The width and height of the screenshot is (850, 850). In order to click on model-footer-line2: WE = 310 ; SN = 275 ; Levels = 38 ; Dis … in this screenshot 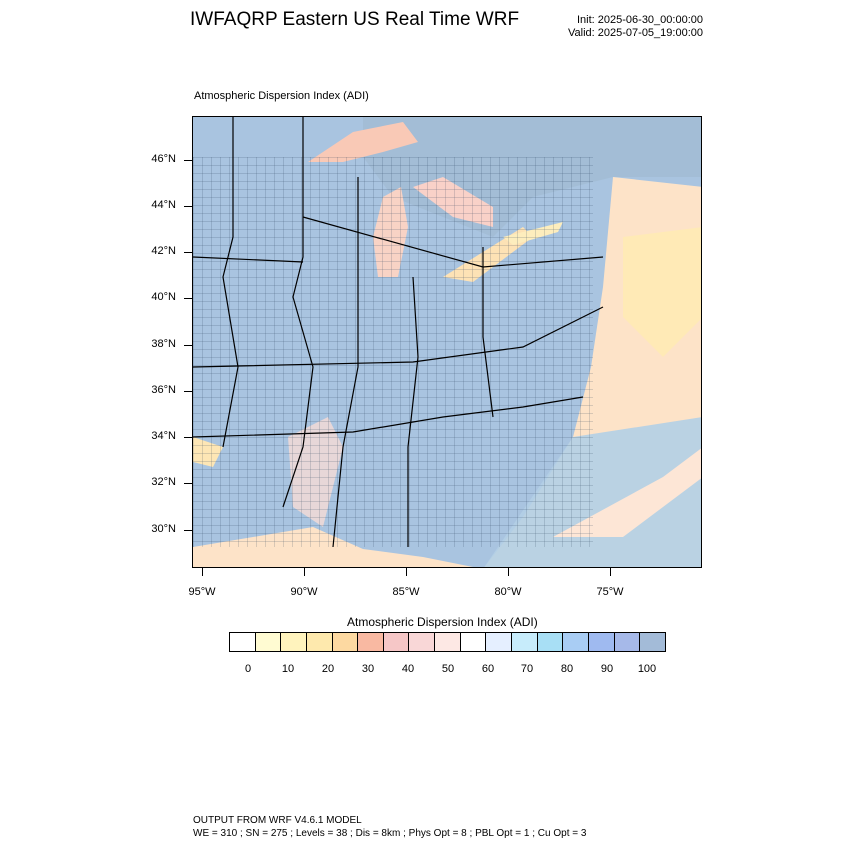, I will do `click(390, 833)`.